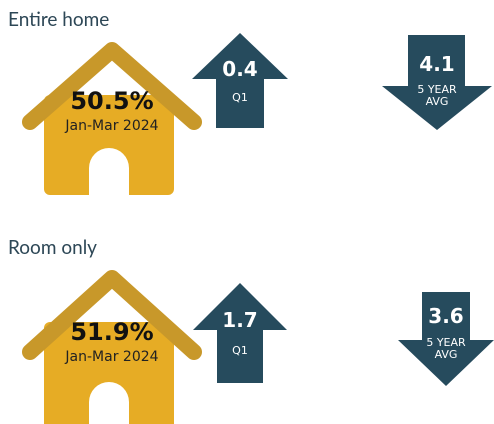 The height and width of the screenshot is (424, 494). Describe the element at coordinates (58, 19) in the screenshot. I see `section-title: Entire home` at that location.